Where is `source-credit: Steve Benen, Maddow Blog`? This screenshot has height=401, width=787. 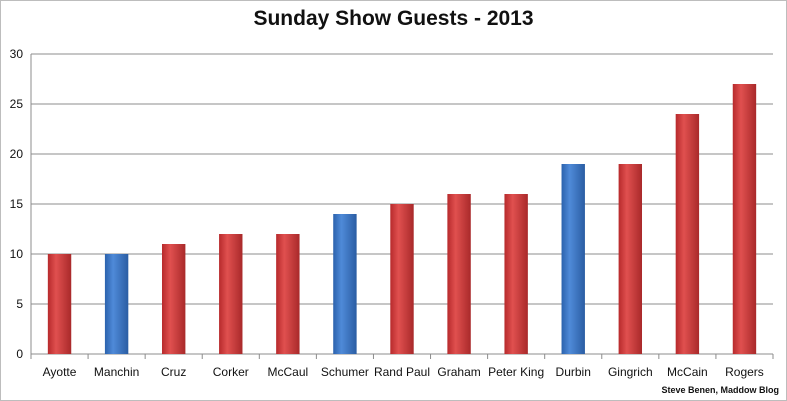
source-credit: Steve Benen, Maddow Blog is located at coordinates (720, 390).